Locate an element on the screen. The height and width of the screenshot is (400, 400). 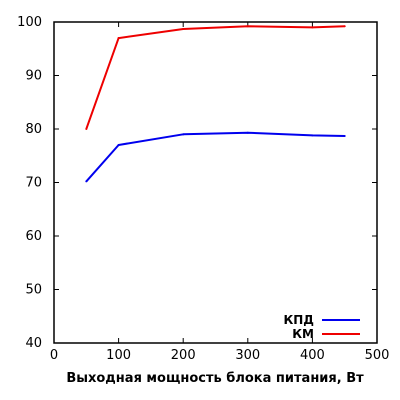
legend-label: КМ is located at coordinates (303, 334).